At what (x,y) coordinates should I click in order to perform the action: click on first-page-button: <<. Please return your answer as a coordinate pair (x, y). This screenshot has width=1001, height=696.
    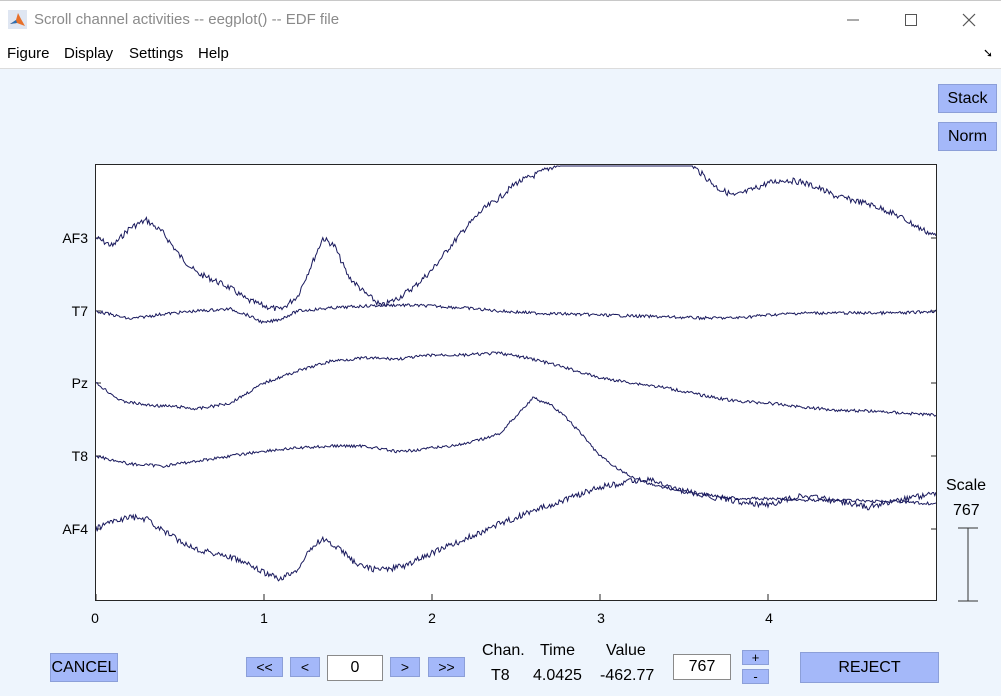
    Looking at the image, I should click on (264, 667).